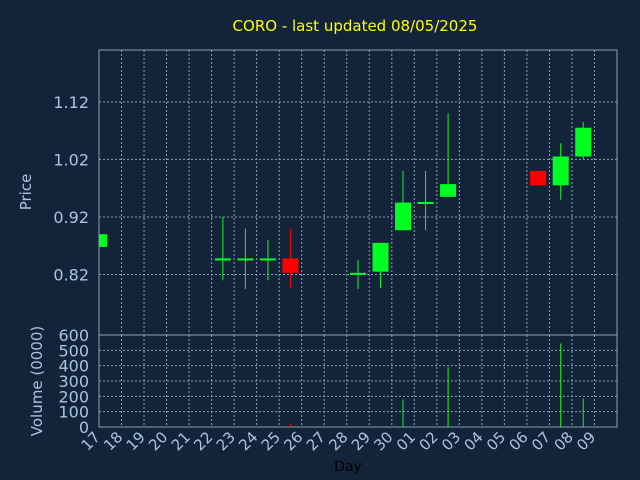 The height and width of the screenshot is (480, 640). Describe the element at coordinates (71, 275) in the screenshot. I see `price-tick-label: 0.82` at that location.